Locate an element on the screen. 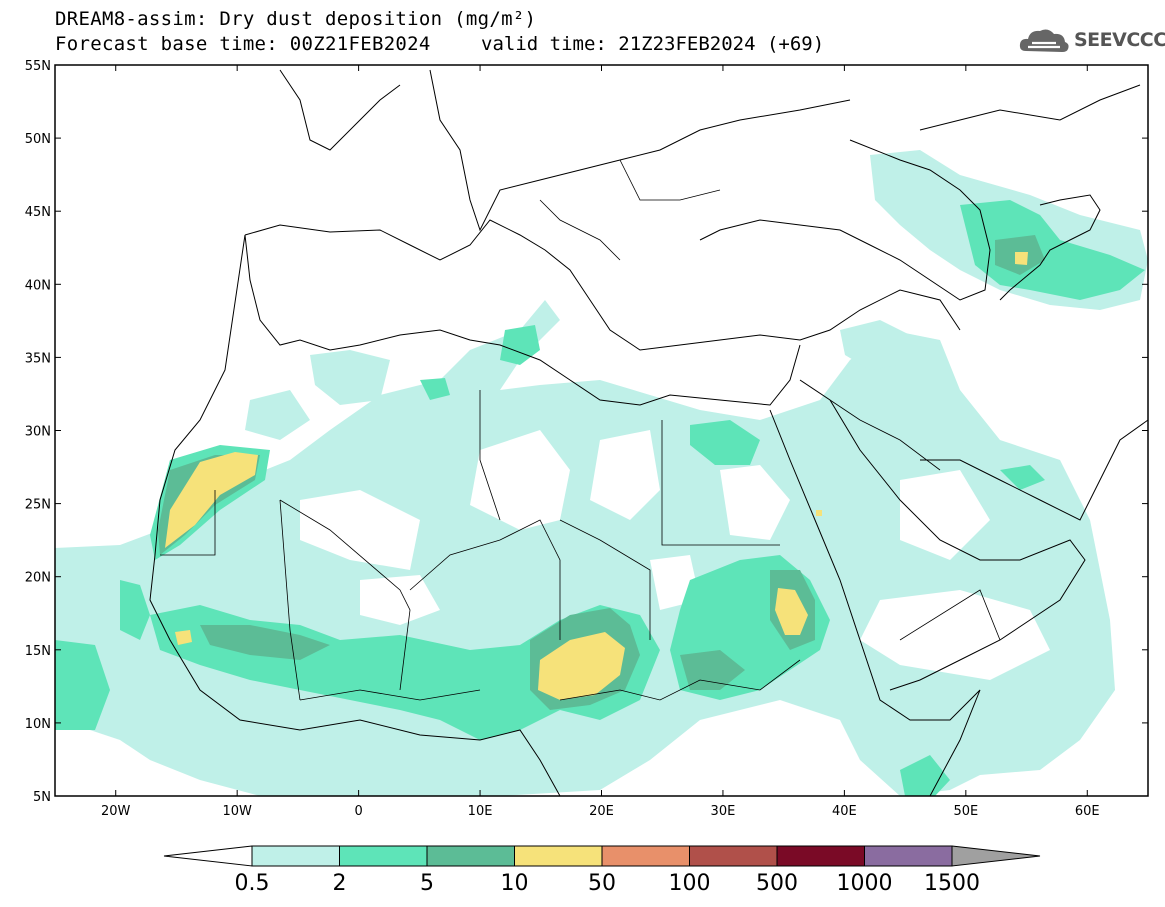  colorbar-label: 1500 is located at coordinates (952, 883).